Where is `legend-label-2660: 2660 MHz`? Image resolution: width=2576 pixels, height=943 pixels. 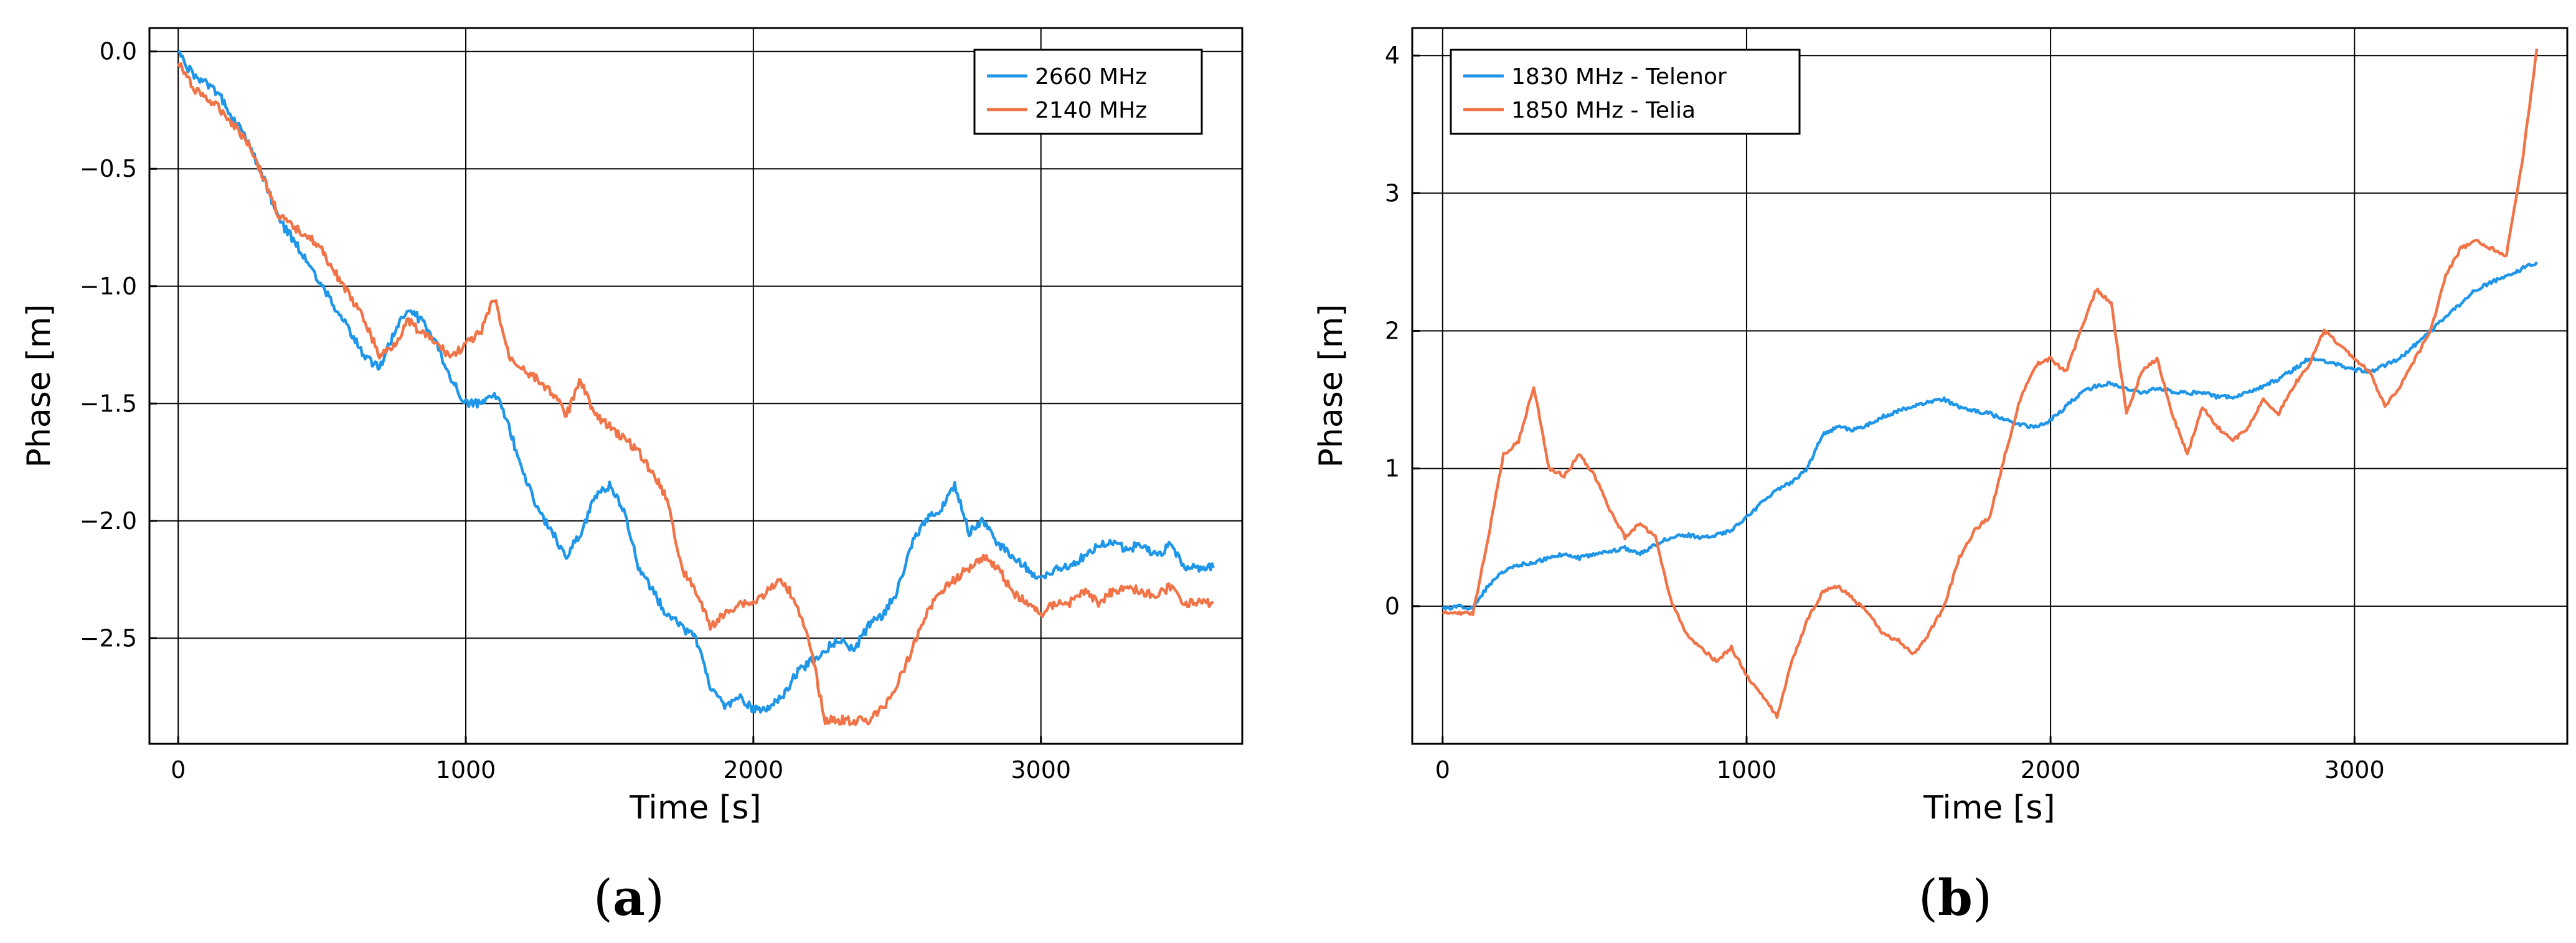
legend-label-2660: 2660 MHz is located at coordinates (1091, 77).